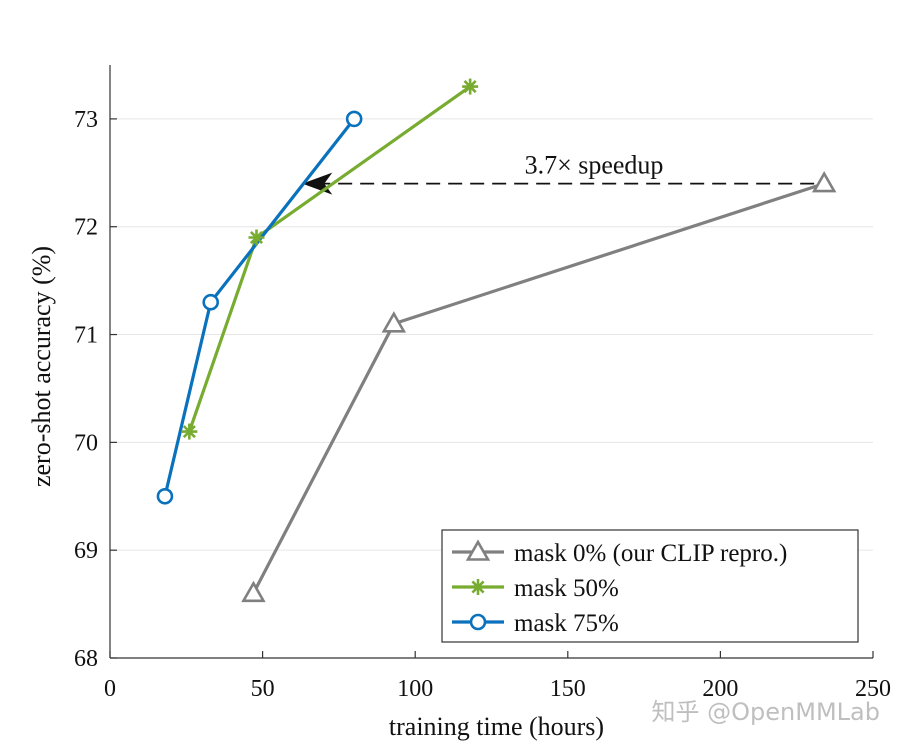  I want to click on legend-marker-circle, so click(478, 622).